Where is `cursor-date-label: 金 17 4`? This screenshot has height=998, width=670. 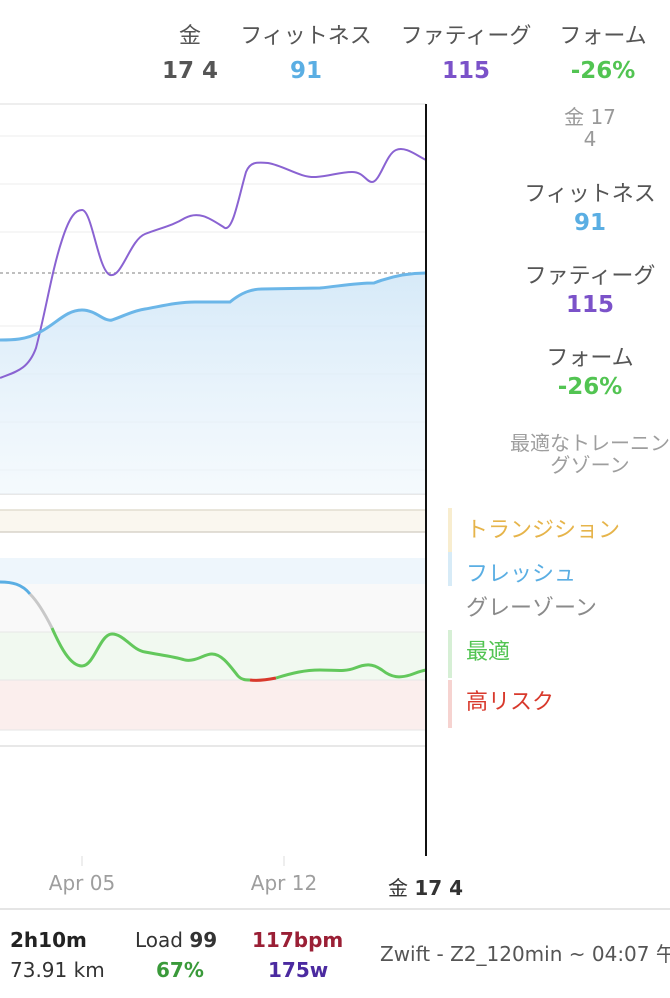 cursor-date-label: 金 17 4 is located at coordinates (425, 886).